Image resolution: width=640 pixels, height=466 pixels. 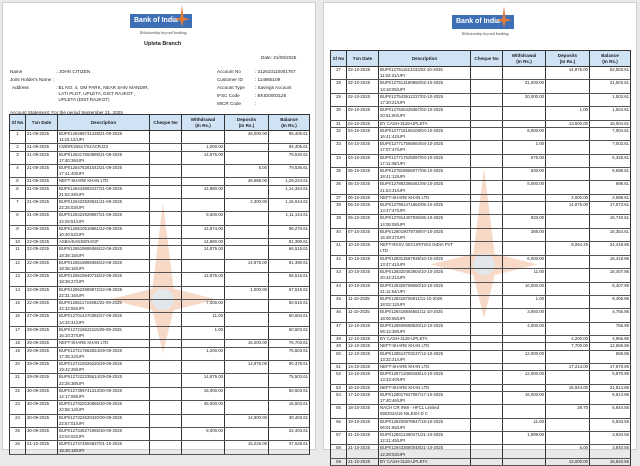 I want to click on cell-description: NEFT-SHARE KHAN LTD, so click(x=424, y=387).